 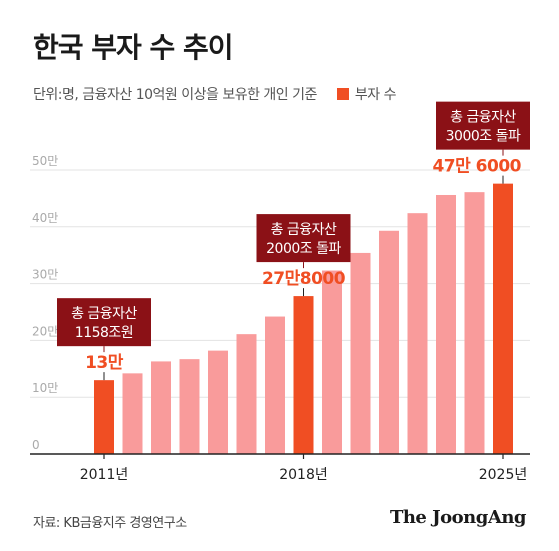 What do you see at coordinates (303, 475) in the screenshot?
I see `x-tick-label: 2018년` at bounding box center [303, 475].